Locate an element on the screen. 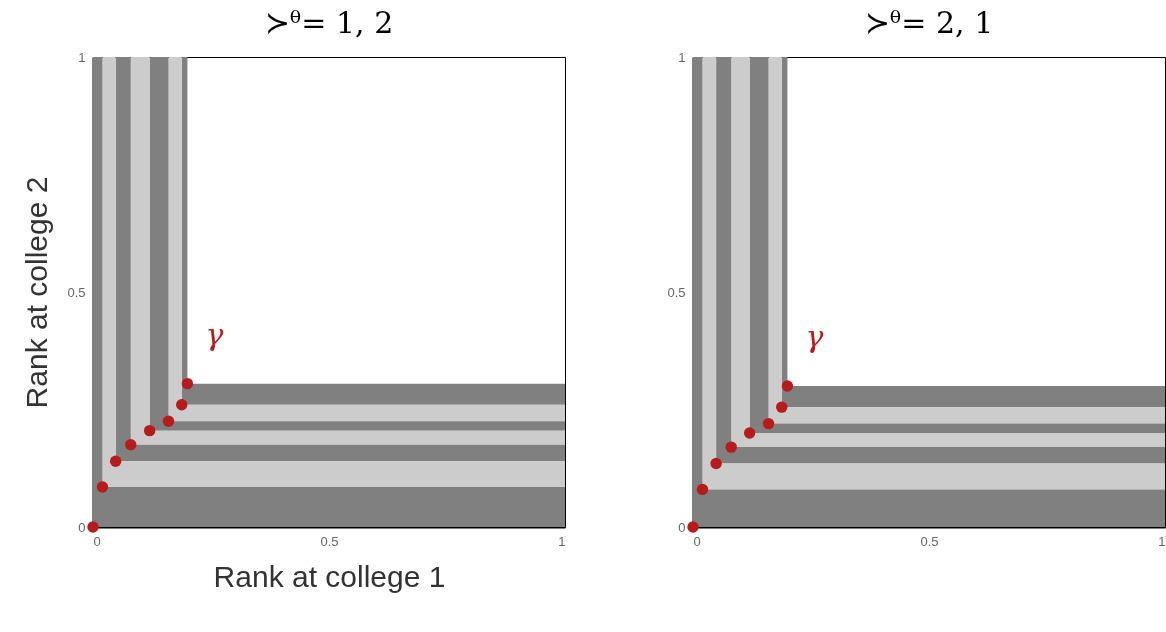 This screenshot has width=1166, height=632. y-axis-title: Rank at college 2 is located at coordinates (37, 292).